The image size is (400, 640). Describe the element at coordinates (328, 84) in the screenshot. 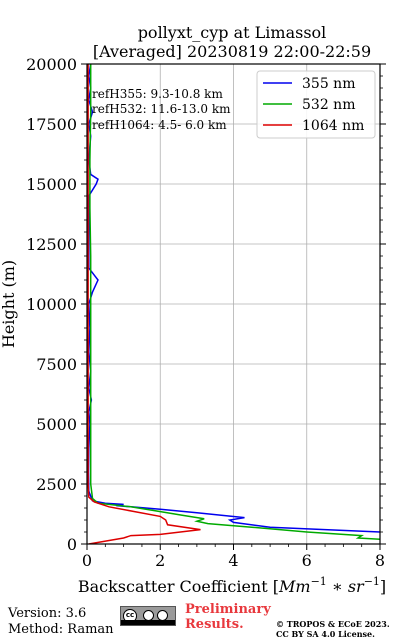

I see `legend-label-355: 355 nm` at that location.